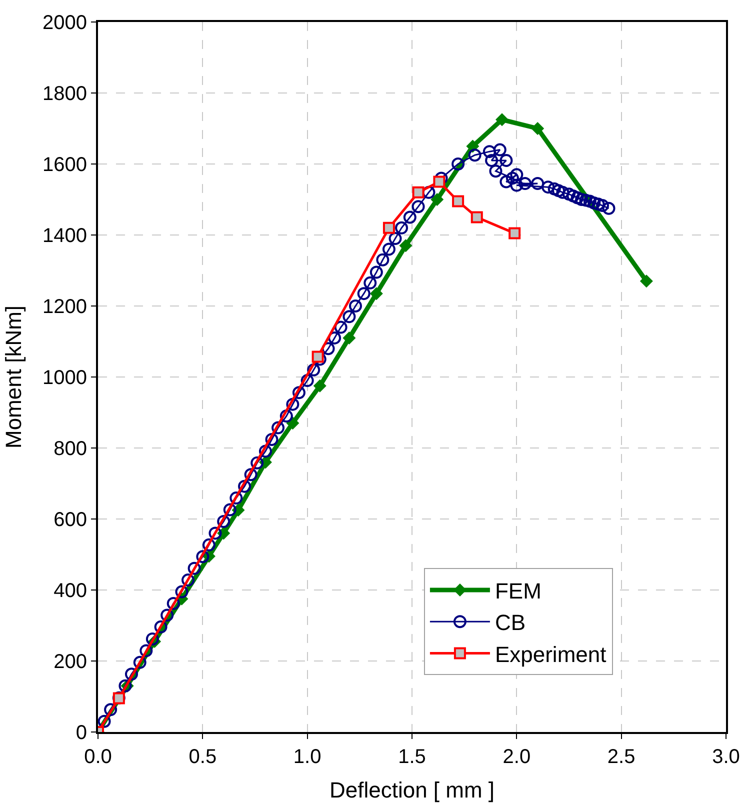 The height and width of the screenshot is (812, 752). What do you see at coordinates (64, 307) in the screenshot?
I see `y-tick-label: 1200` at bounding box center [64, 307].